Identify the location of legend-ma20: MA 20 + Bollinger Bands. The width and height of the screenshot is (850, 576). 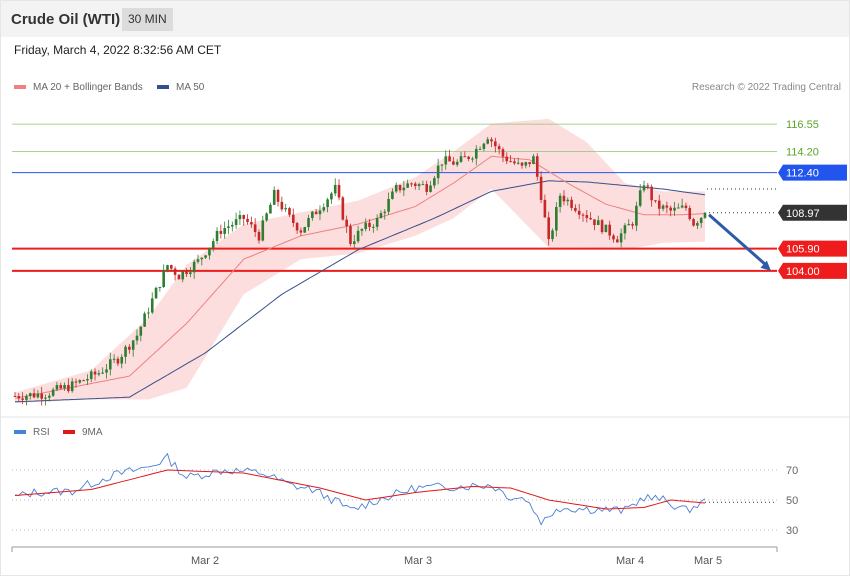
(78, 87).